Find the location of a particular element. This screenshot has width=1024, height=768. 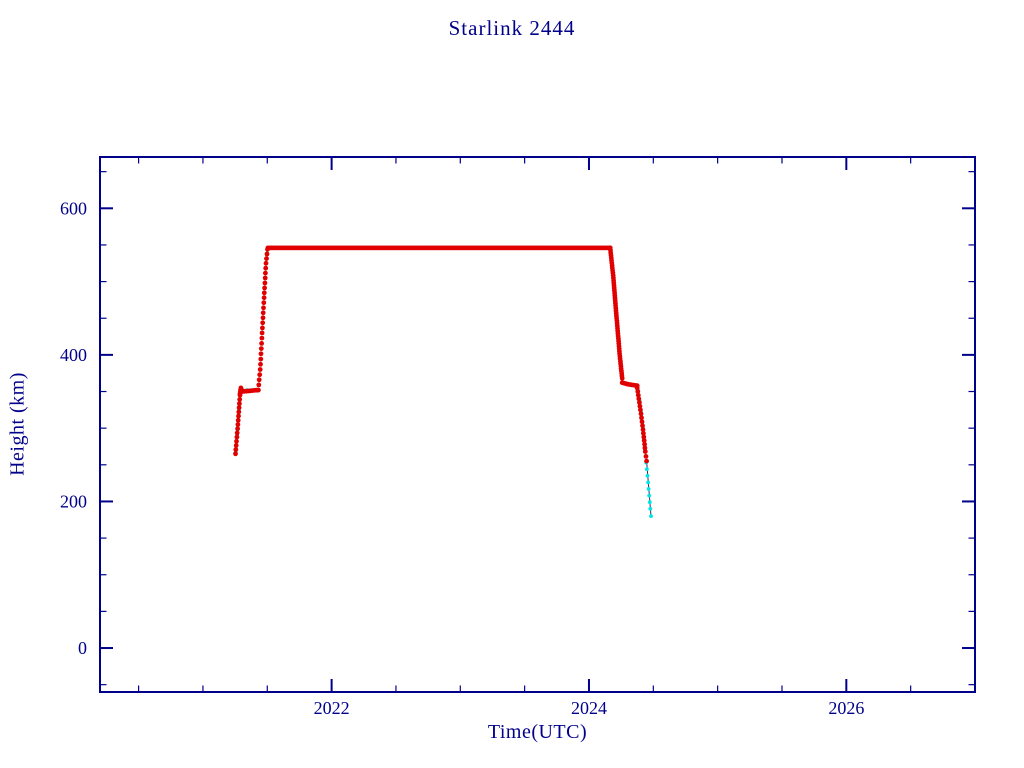

series-height-points-red is located at coordinates (441, 354).